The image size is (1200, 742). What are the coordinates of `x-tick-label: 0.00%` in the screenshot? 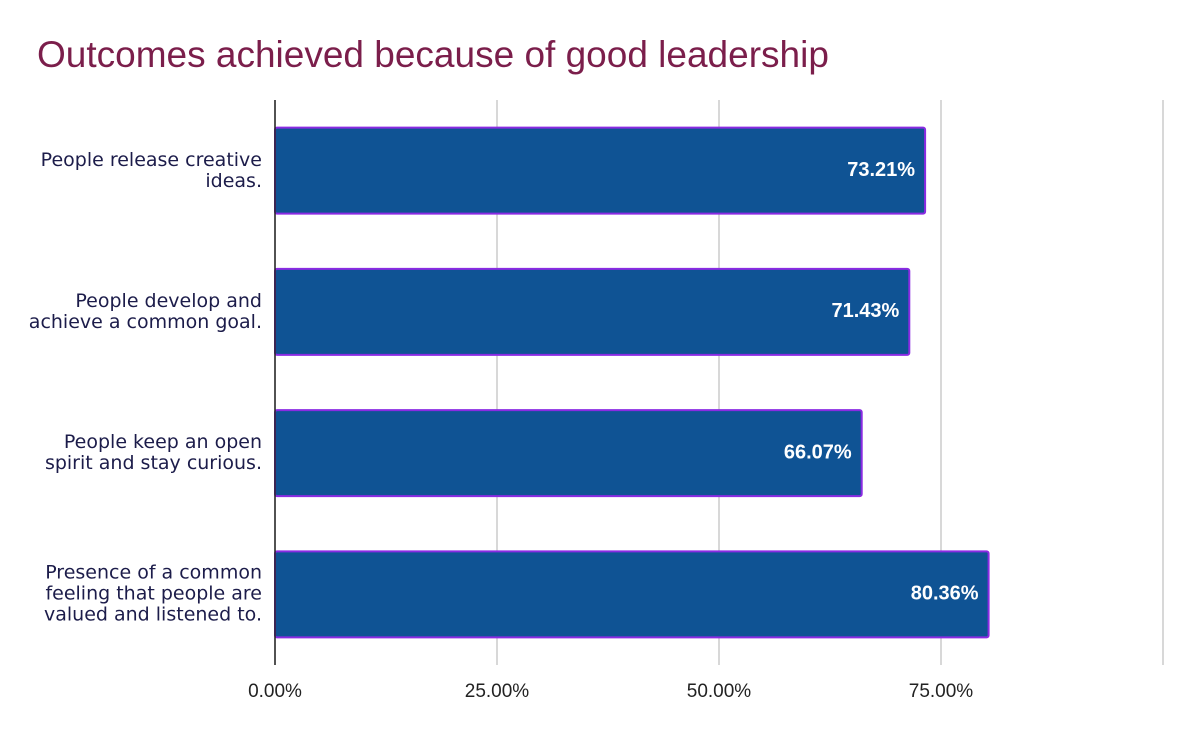 It's located at (275, 691).